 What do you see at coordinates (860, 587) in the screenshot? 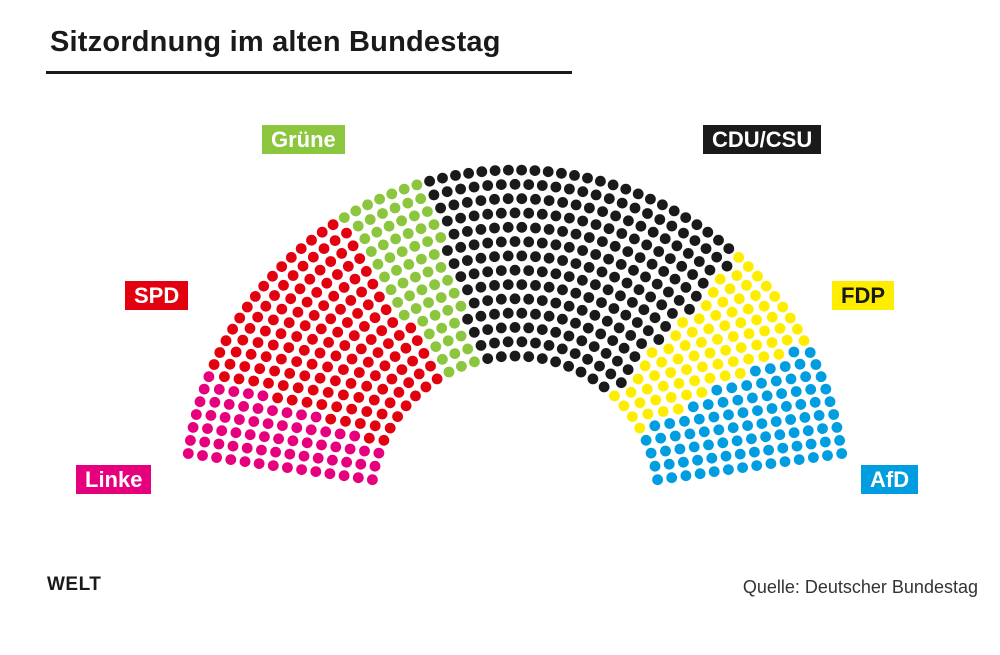
I see `source-note: Quelle: Deutscher Bundestag` at bounding box center [860, 587].